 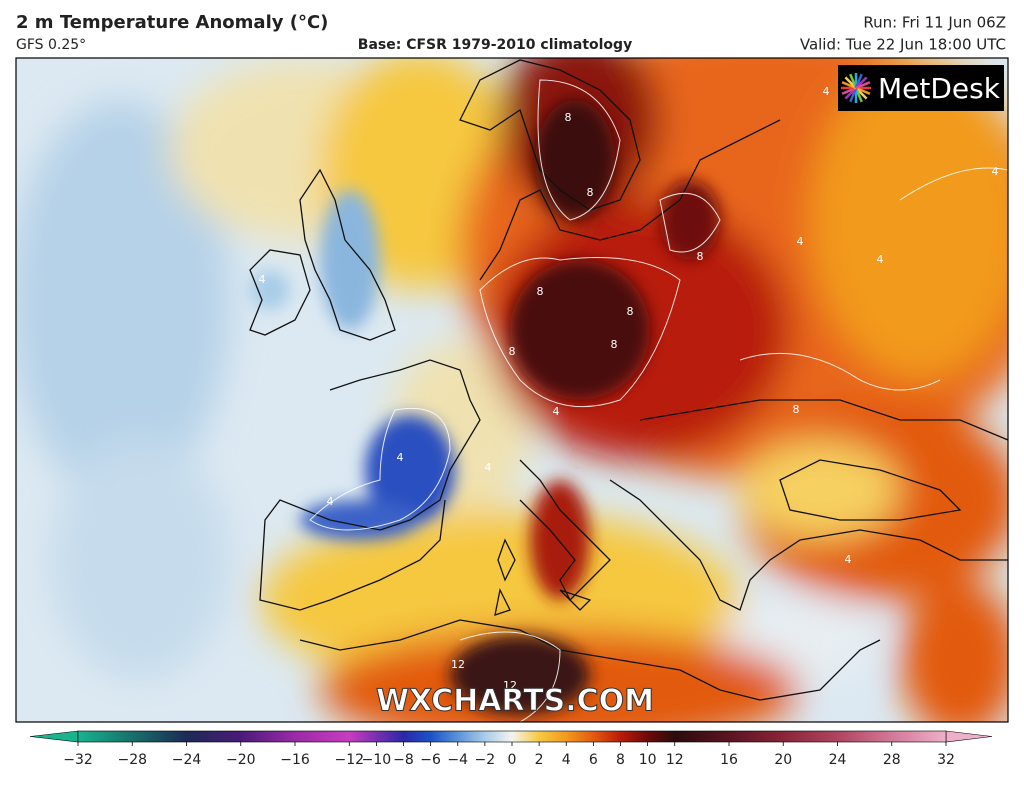 I want to click on colorbar-tick-label: 6, so click(x=593, y=760).